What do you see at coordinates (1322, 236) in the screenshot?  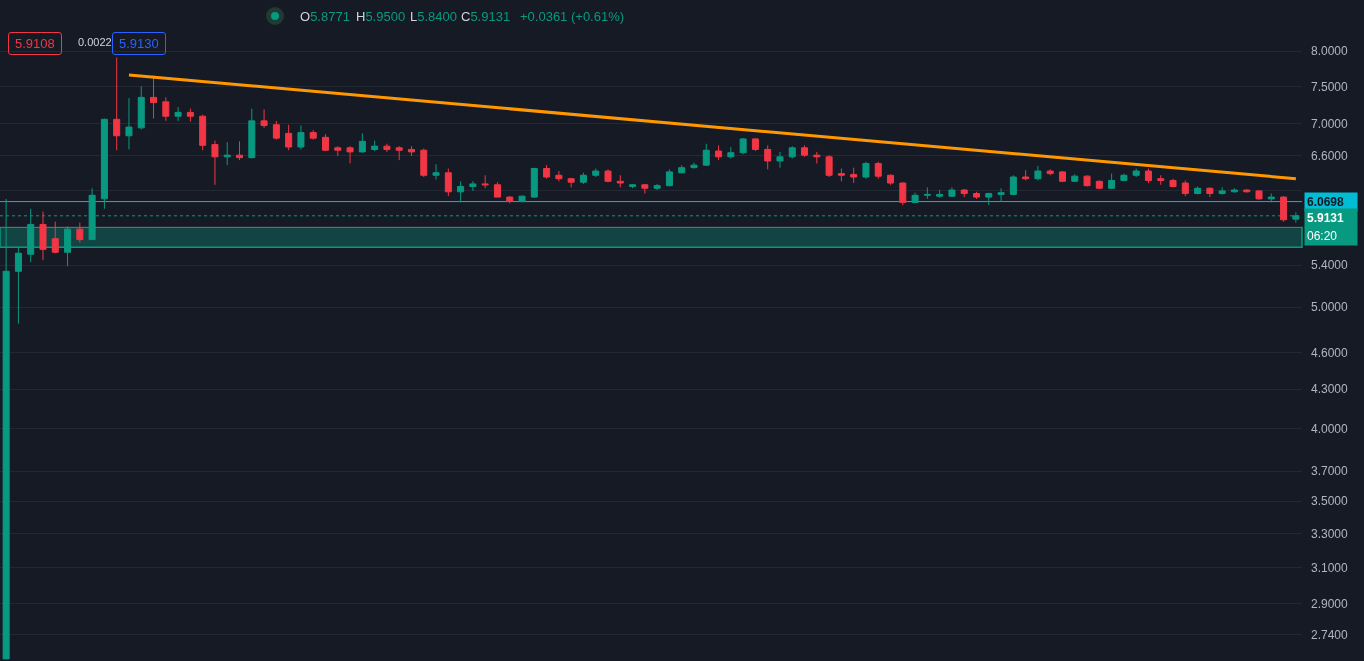 I see `text: 06:20` at bounding box center [1322, 236].